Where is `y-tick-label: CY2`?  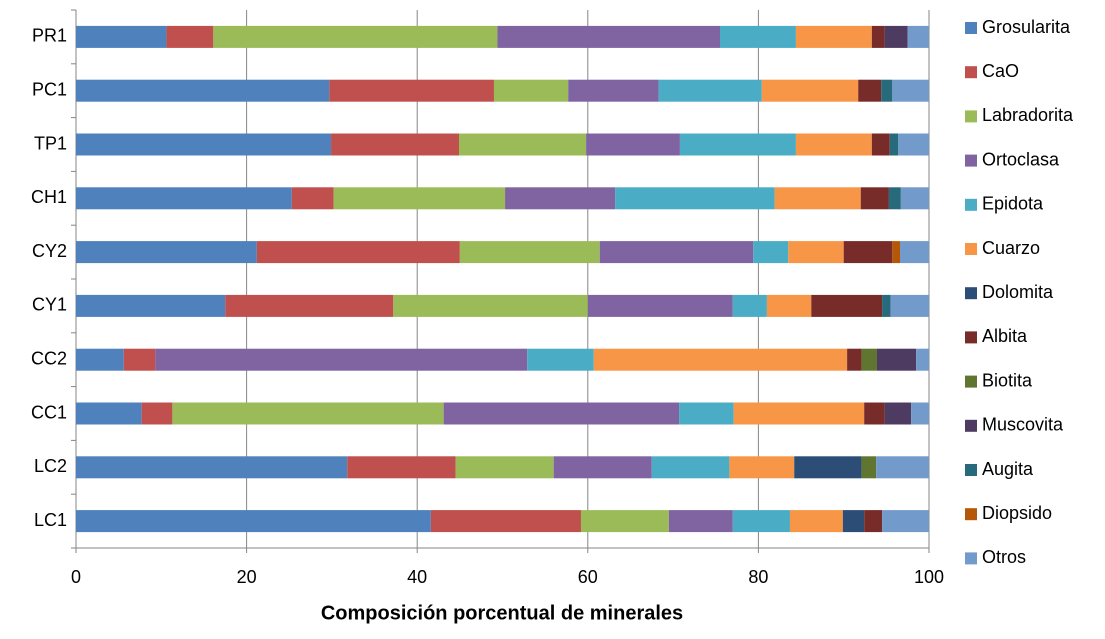
y-tick-label: CY2 is located at coordinates (49, 251).